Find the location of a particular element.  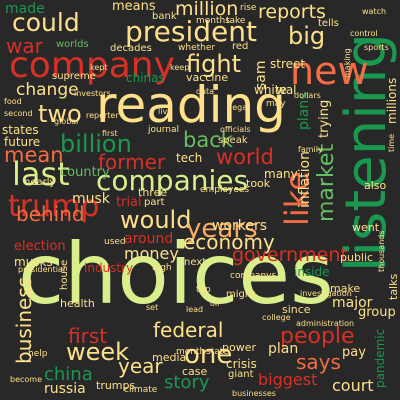

word-keep: keep is located at coordinates (180, 67).